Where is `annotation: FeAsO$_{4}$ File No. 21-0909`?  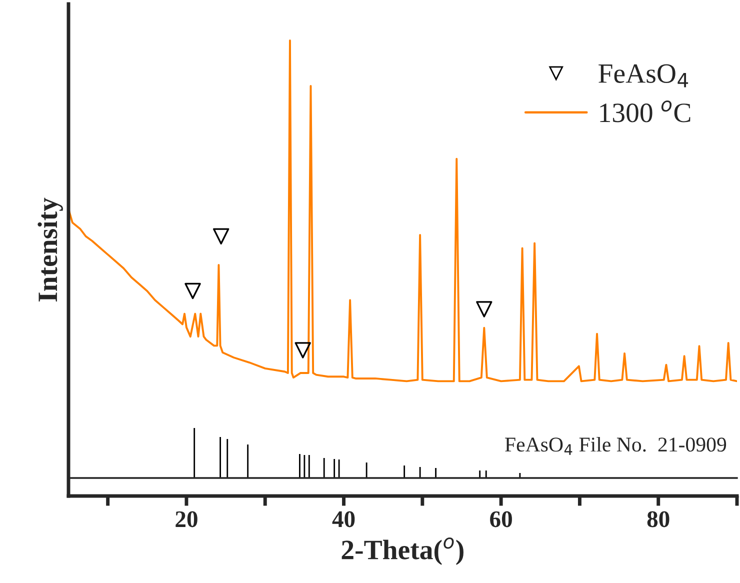
annotation: FeAsO$_{4}$ File No. 21-0909 is located at coordinates (615, 445).